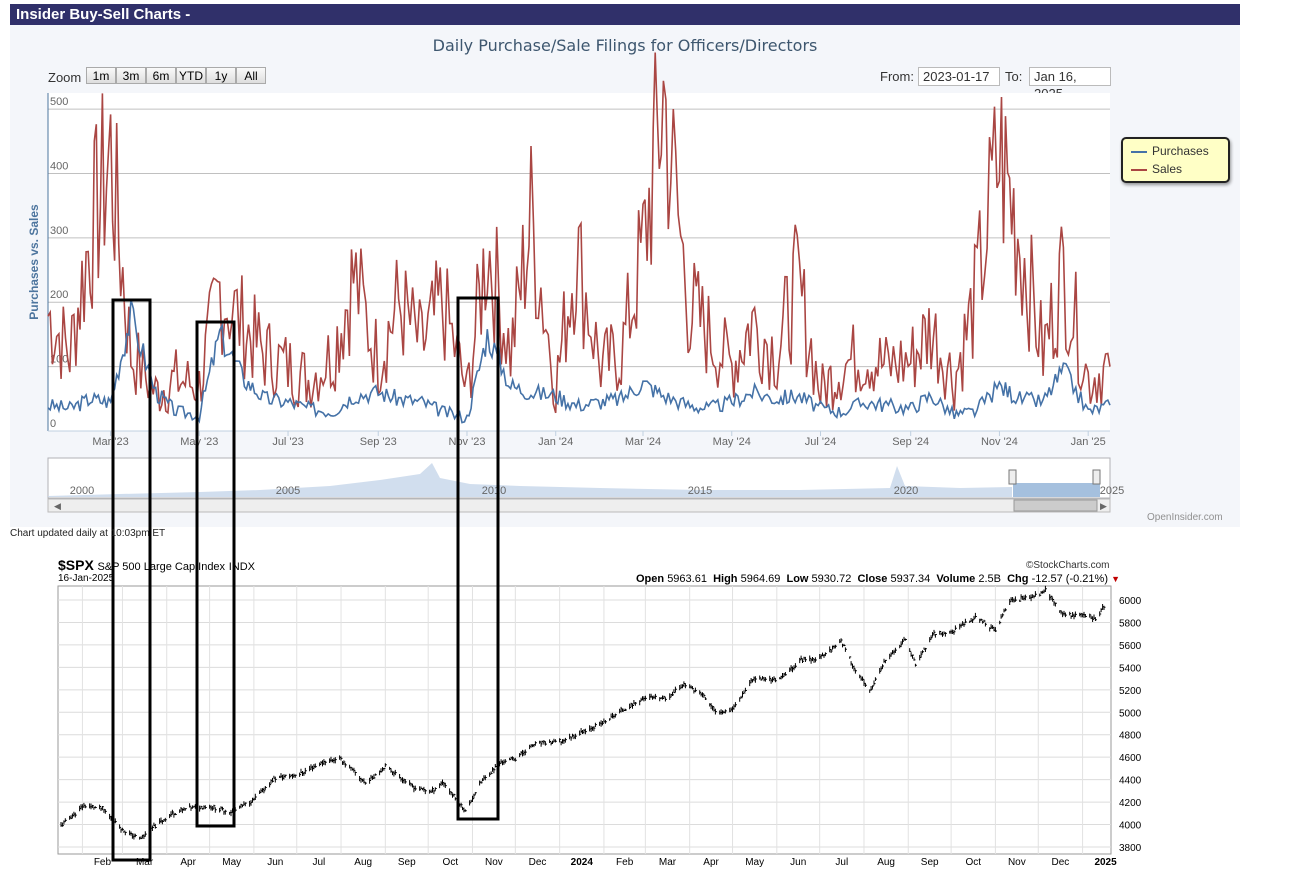  Describe the element at coordinates (910, 579) in the screenshot. I see `close-value: 5937.34` at that location.